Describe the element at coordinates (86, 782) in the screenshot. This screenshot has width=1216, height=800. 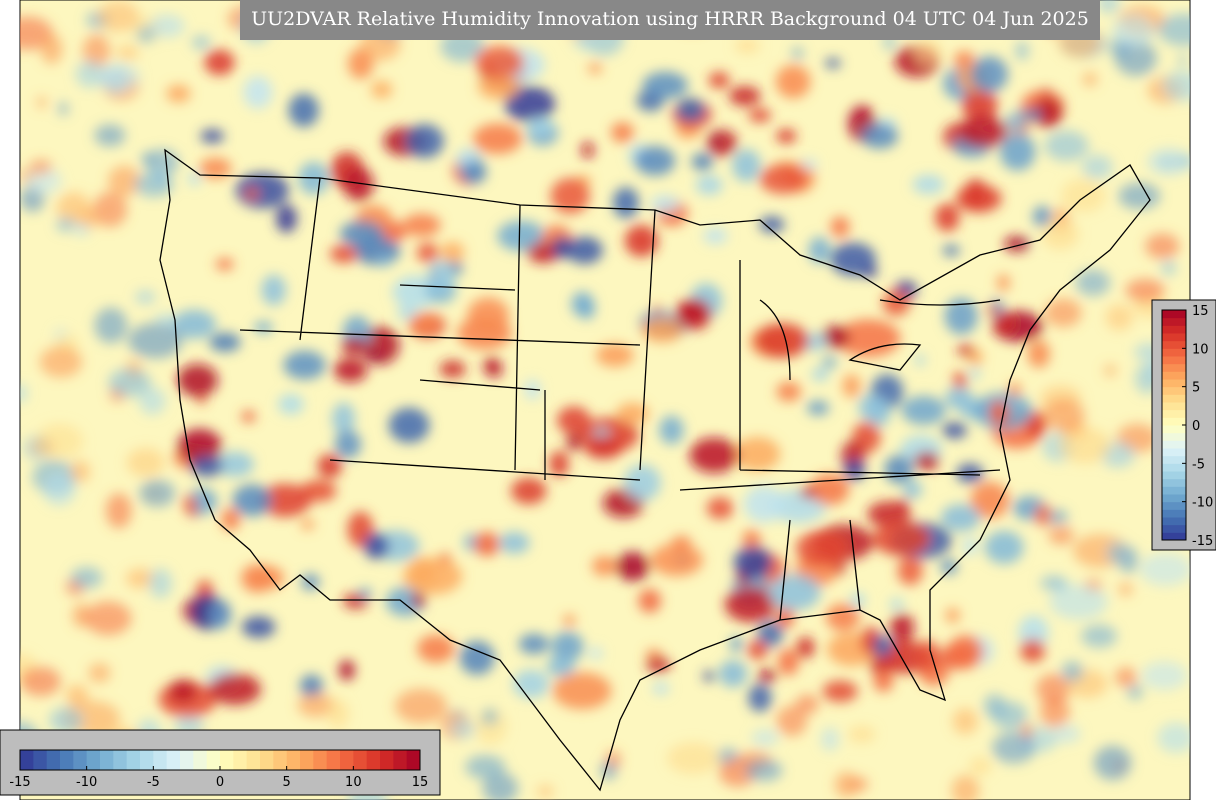
I see `tick-label: -10` at that location.